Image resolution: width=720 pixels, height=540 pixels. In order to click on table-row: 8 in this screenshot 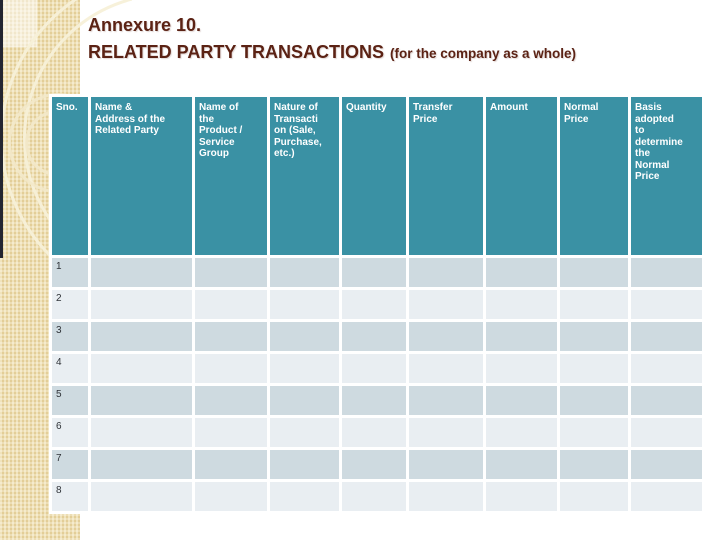, I will do `click(377, 496)`.